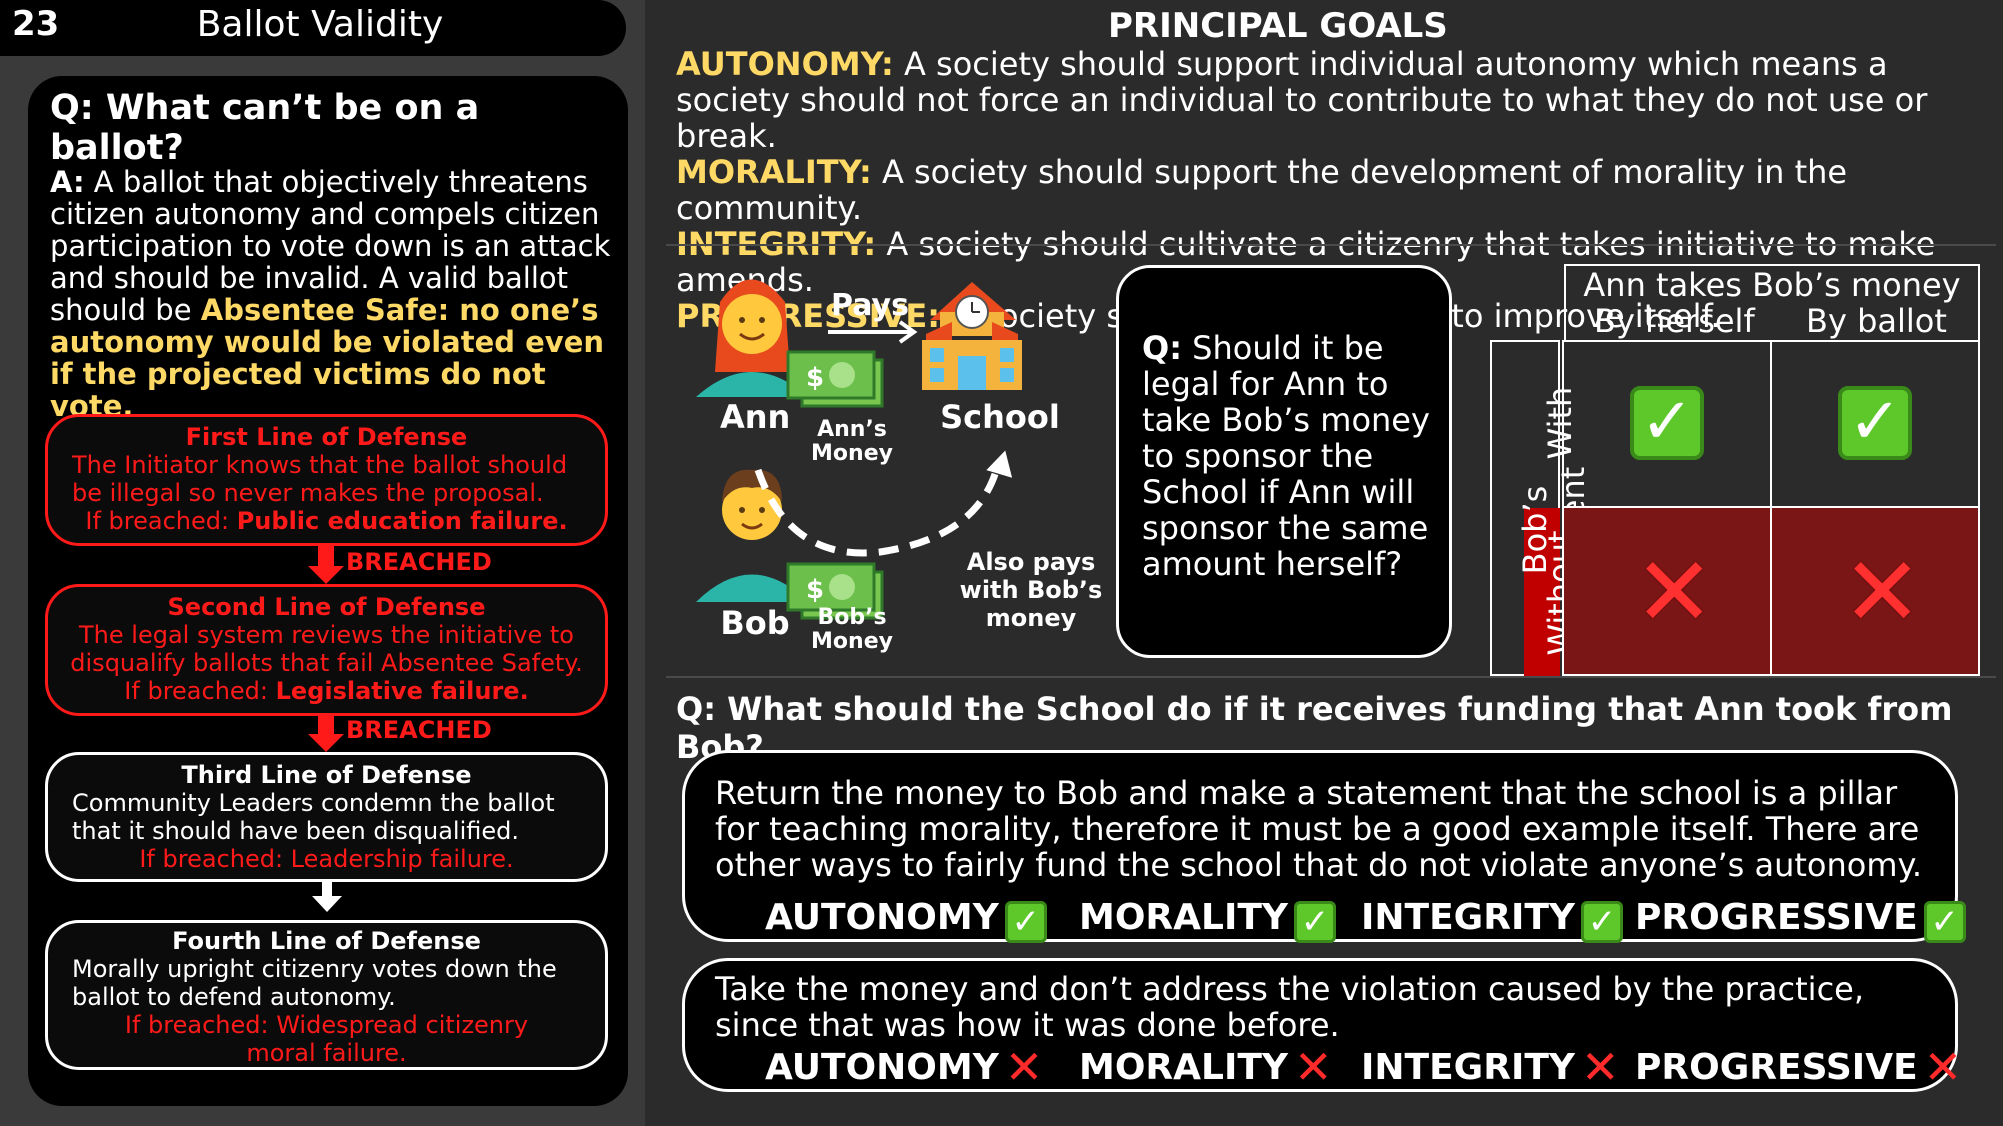 This screenshot has width=2003, height=1126. I want to click on cell-without-ballot, so click(1875, 591).